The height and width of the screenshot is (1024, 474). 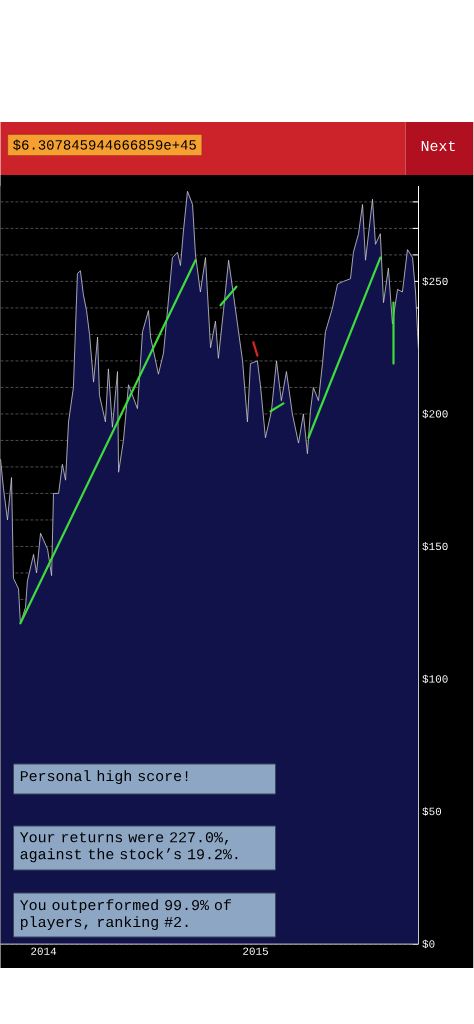 What do you see at coordinates (435, 281) in the screenshot?
I see `y-tick-label: $250` at bounding box center [435, 281].